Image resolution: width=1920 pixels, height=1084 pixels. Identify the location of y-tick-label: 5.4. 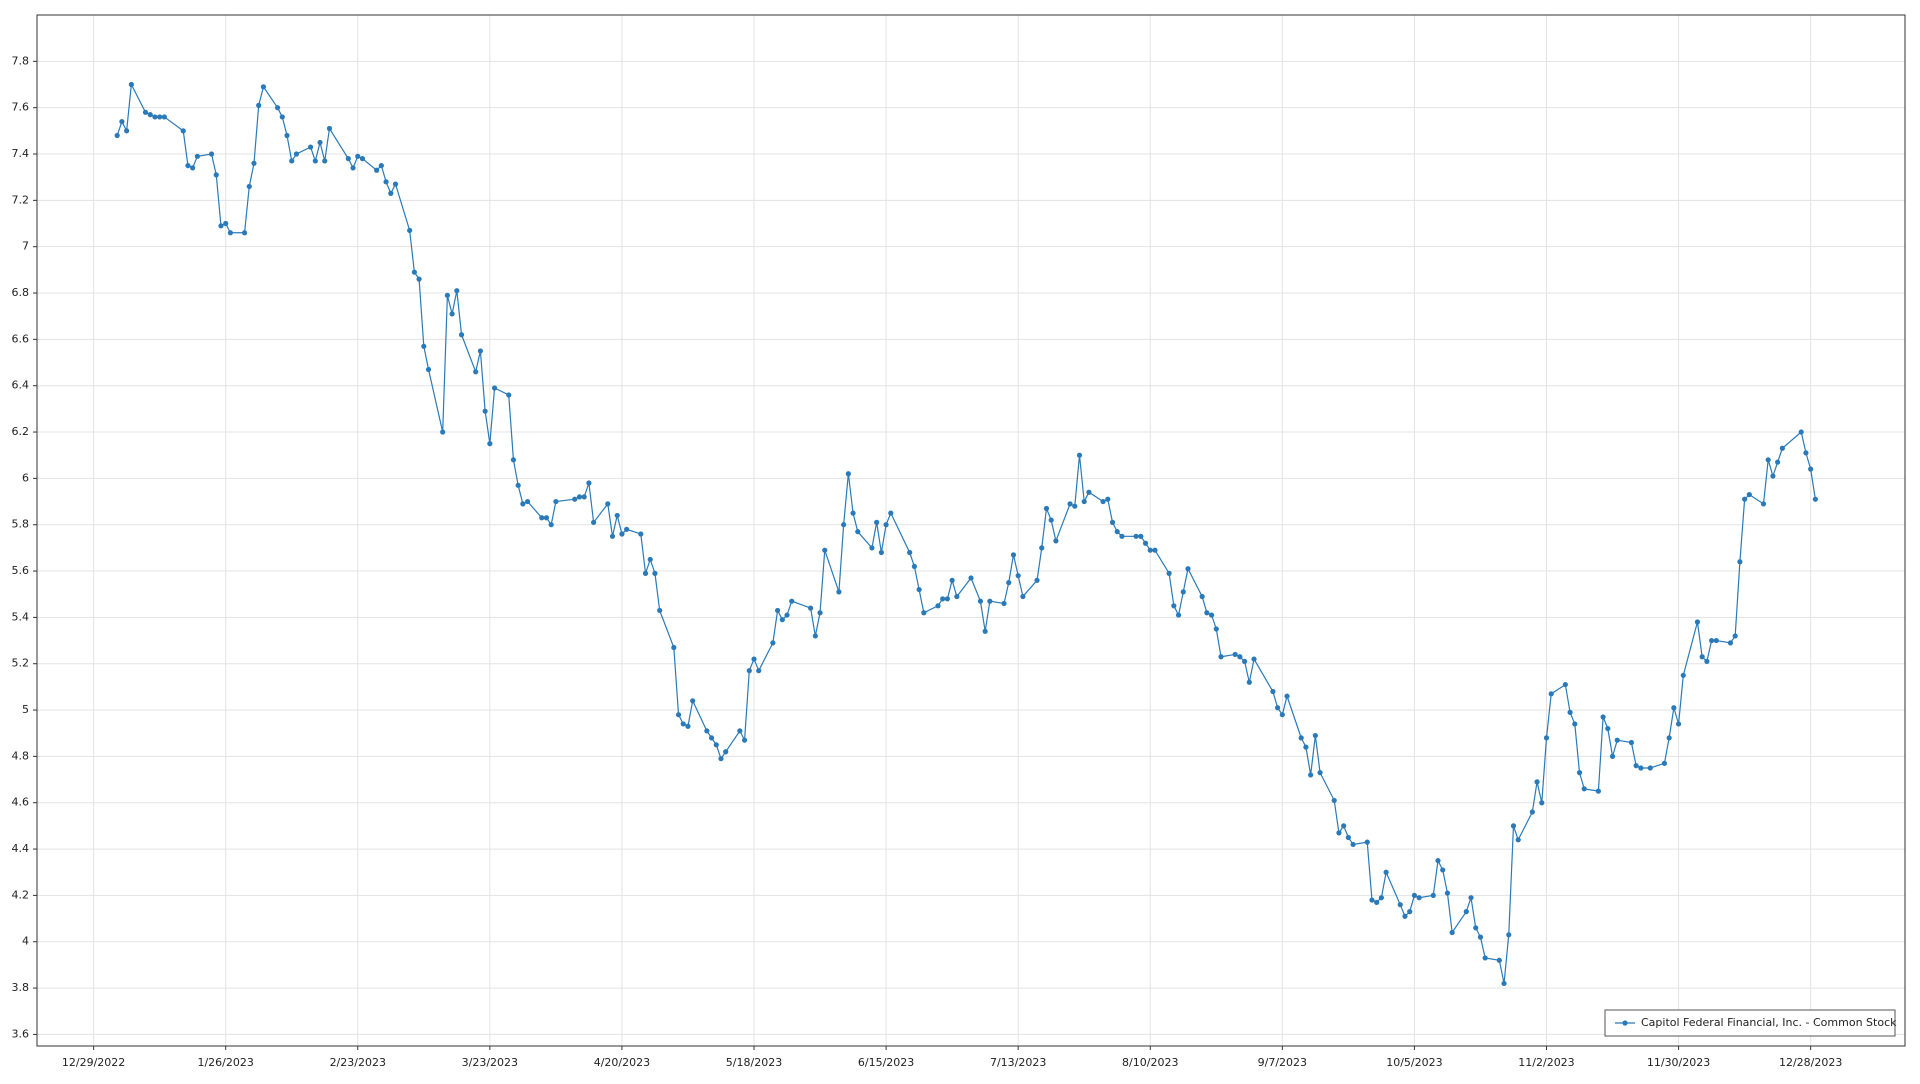
(21, 616).